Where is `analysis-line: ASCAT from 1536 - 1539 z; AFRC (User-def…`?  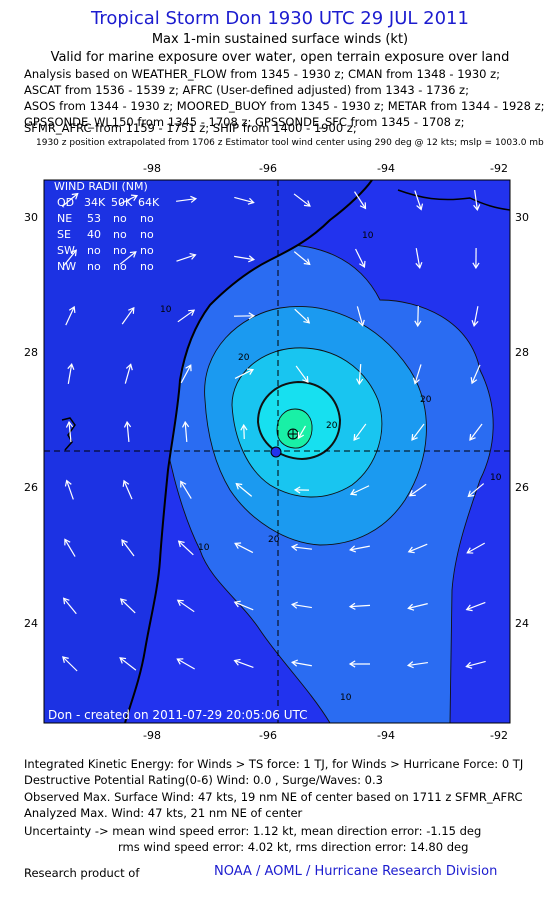
analysis-line: ASCAT from 1536 - 1539 z; AFRC (User-def… is located at coordinates (246, 90).